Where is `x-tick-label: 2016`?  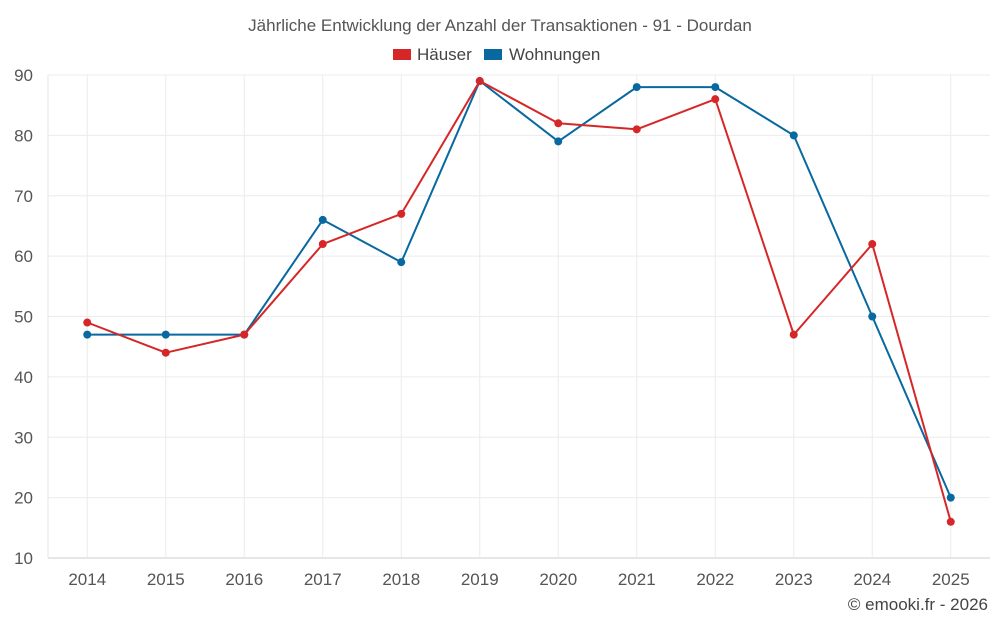
x-tick-label: 2016 is located at coordinates (244, 579).